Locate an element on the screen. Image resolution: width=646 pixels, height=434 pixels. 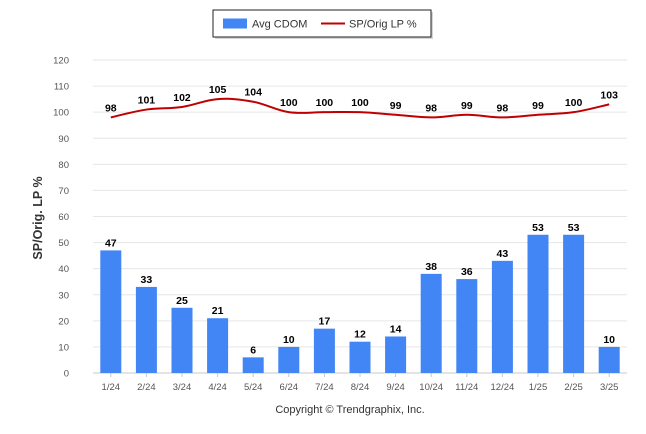
y-tick-label: 70 is located at coordinates (63, 191).